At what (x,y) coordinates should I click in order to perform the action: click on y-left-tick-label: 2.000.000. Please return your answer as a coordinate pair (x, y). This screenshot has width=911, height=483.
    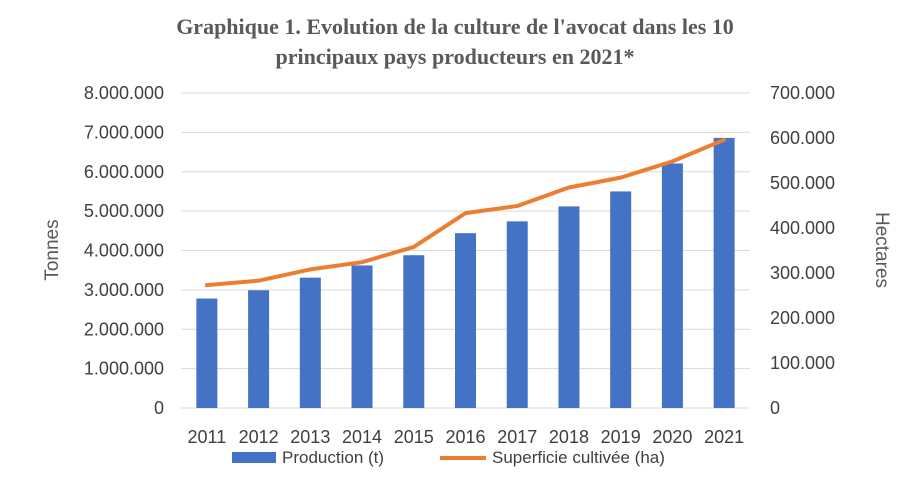
    Looking at the image, I should click on (124, 329).